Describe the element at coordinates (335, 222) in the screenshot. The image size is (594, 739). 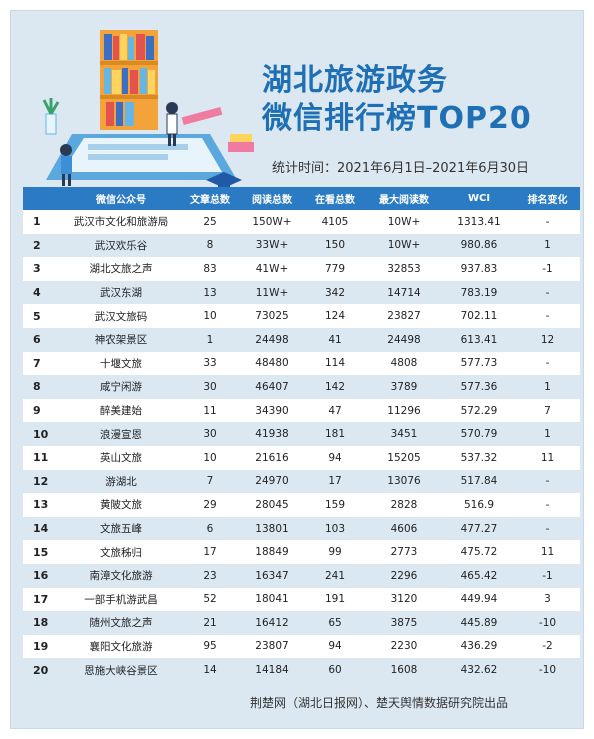
I see `likes-cell: 4105` at that location.